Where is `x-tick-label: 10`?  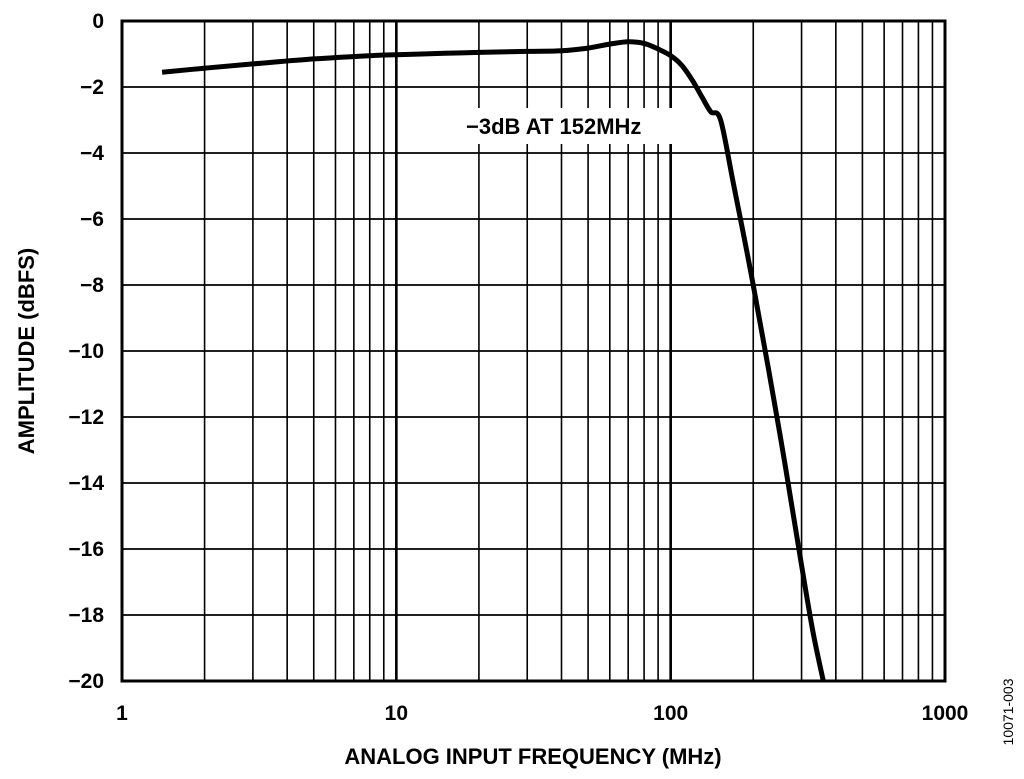 x-tick-label: 10 is located at coordinates (396, 713).